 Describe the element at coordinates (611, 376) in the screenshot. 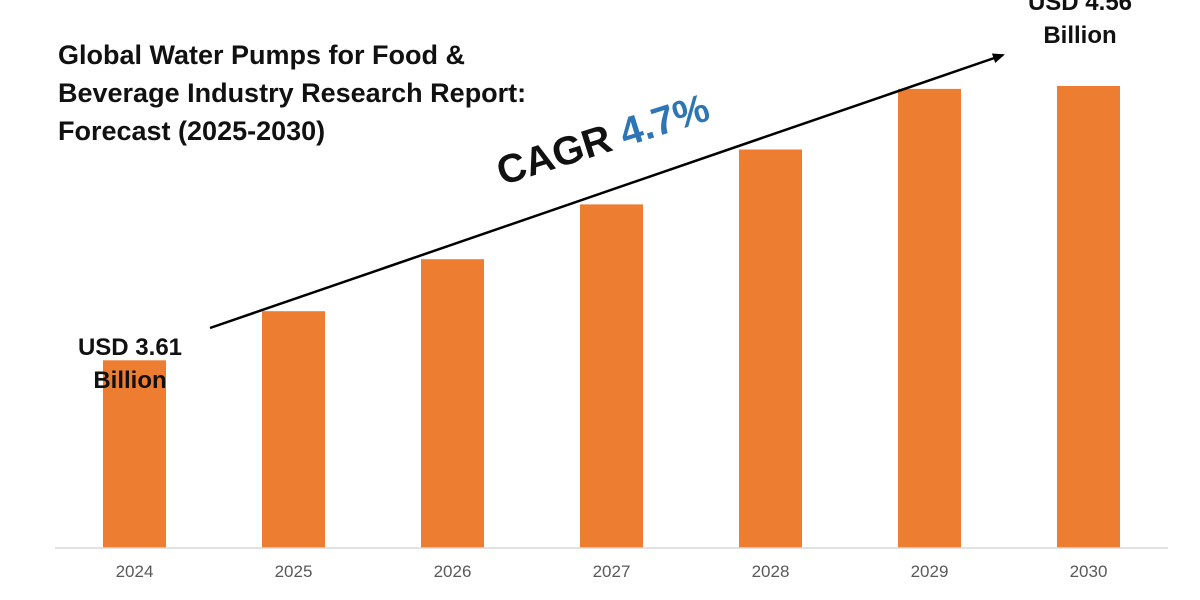

I see `bar-2027` at that location.